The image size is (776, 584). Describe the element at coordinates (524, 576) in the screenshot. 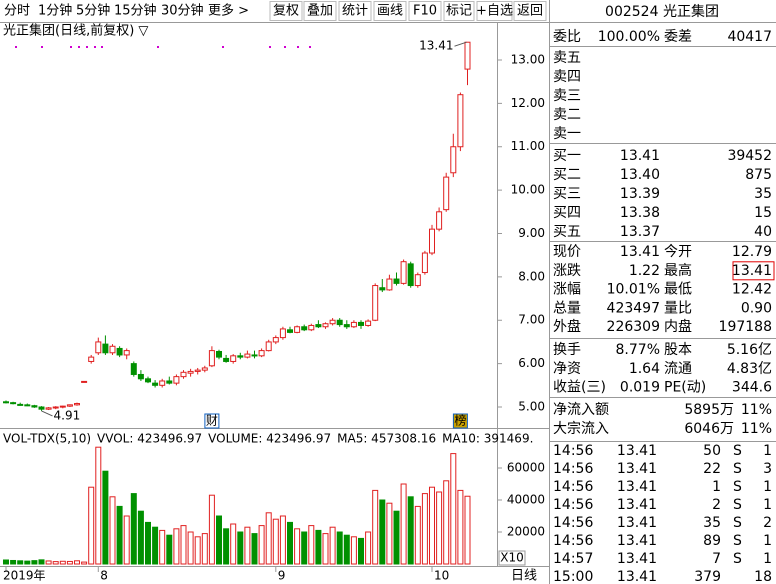

I see `period-label: 日线` at that location.